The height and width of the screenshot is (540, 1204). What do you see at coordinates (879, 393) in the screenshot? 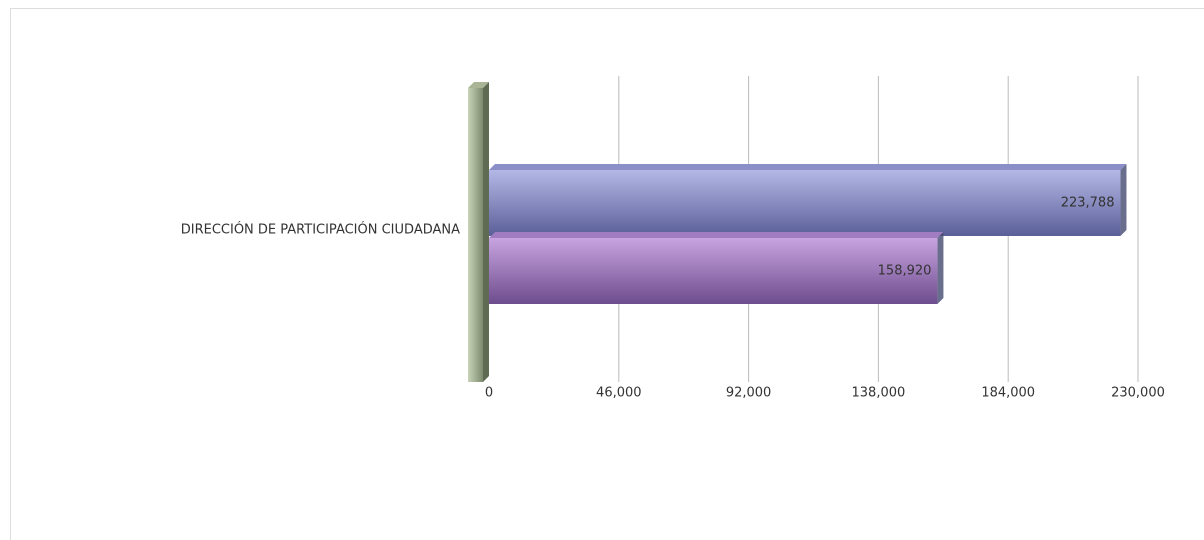
I see `x-tick-label: 138,000` at bounding box center [879, 393].